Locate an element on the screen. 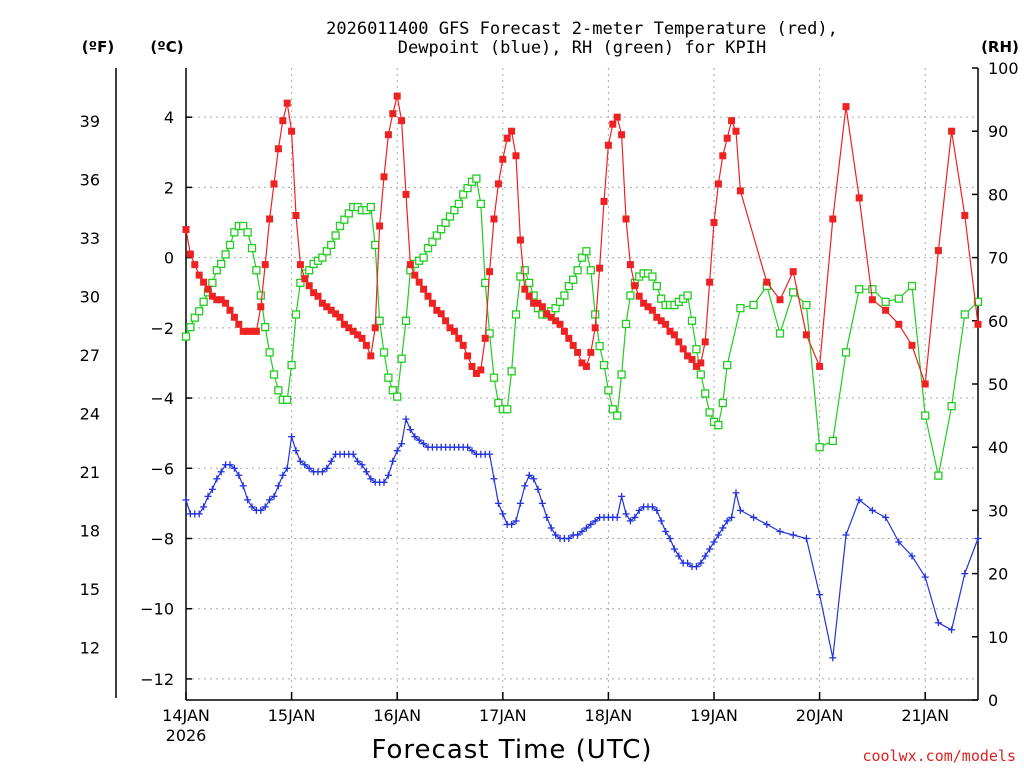 The width and height of the screenshot is (1024, 768). celsius-tick-label: −12 is located at coordinates (157, 679).